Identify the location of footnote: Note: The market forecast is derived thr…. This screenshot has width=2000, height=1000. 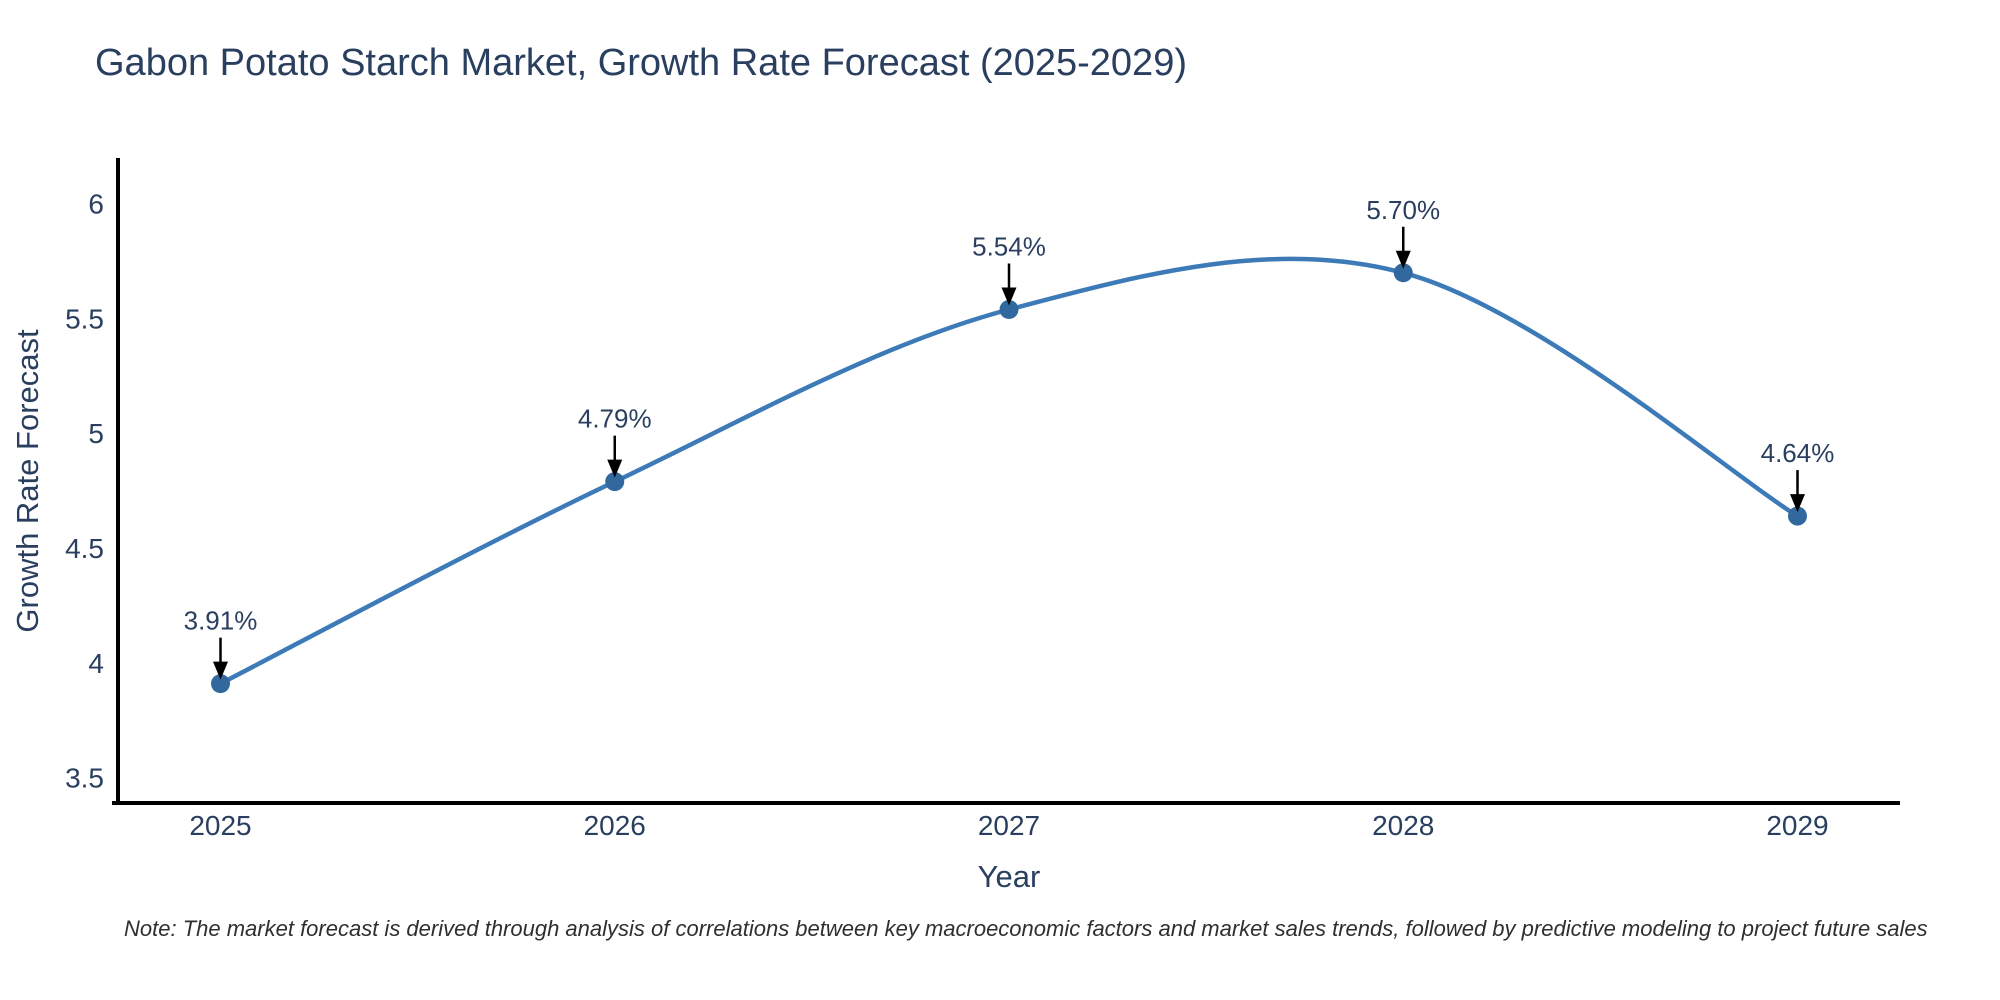
(1026, 928).